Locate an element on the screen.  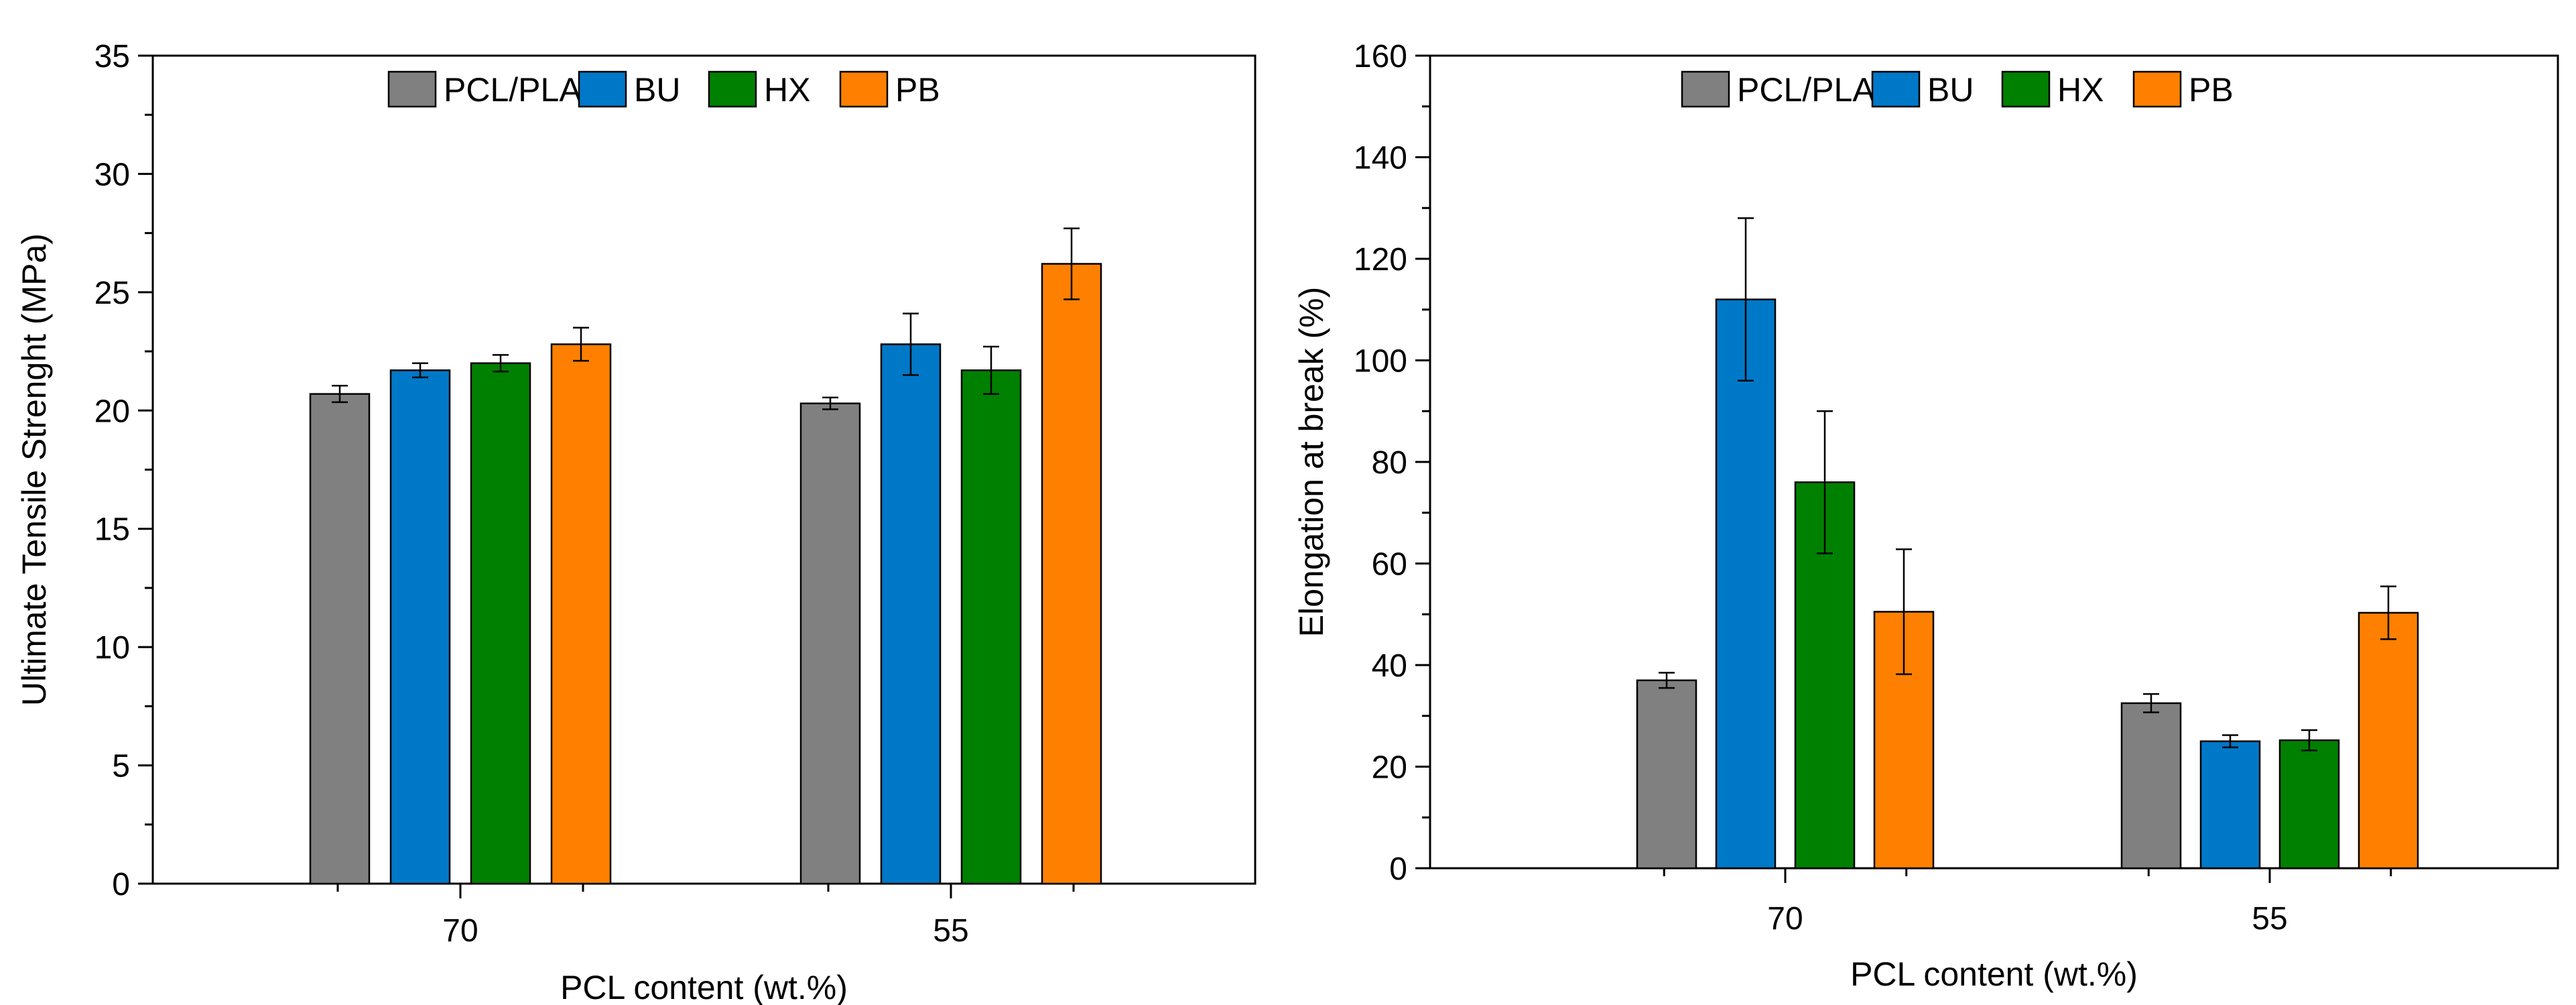
y-tick-label: 80 is located at coordinates (1389, 463).